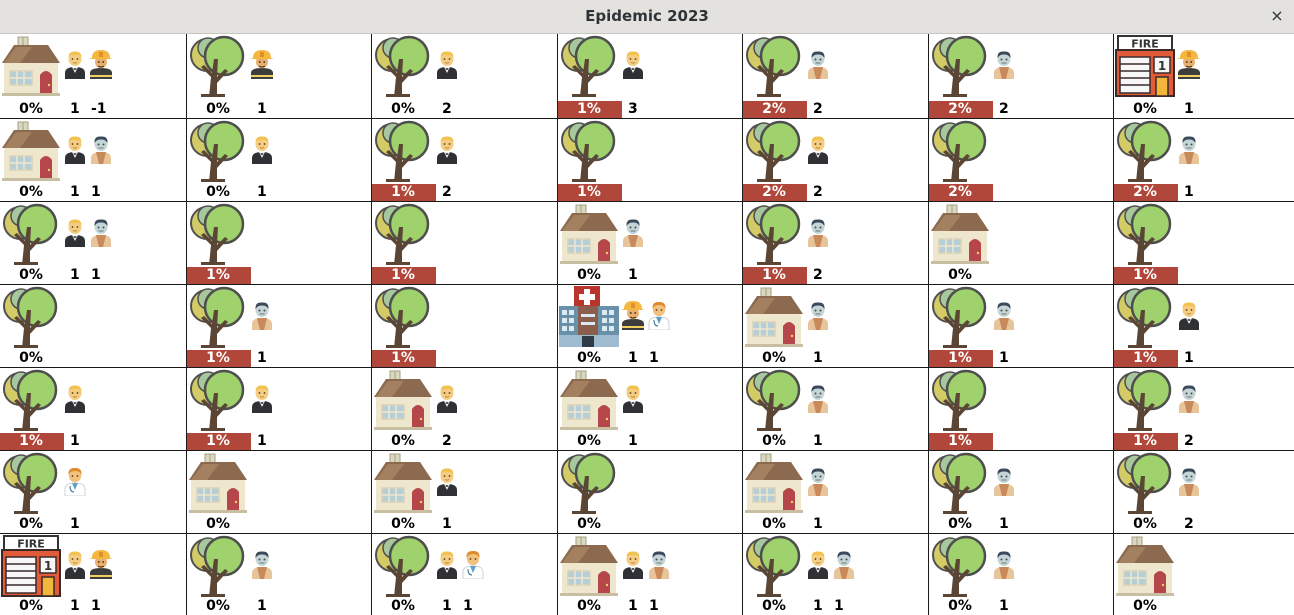 The image size is (1294, 615). I want to click on grid-cell: 2% 1, so click(1204, 160).